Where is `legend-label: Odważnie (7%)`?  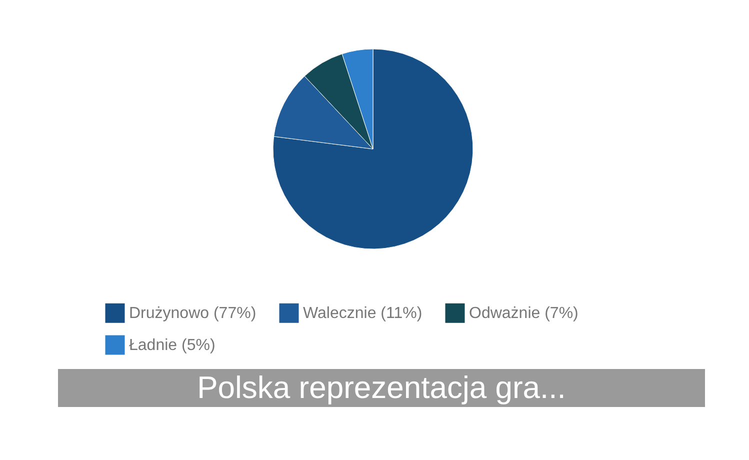 legend-label: Odważnie (7%) is located at coordinates (523, 313).